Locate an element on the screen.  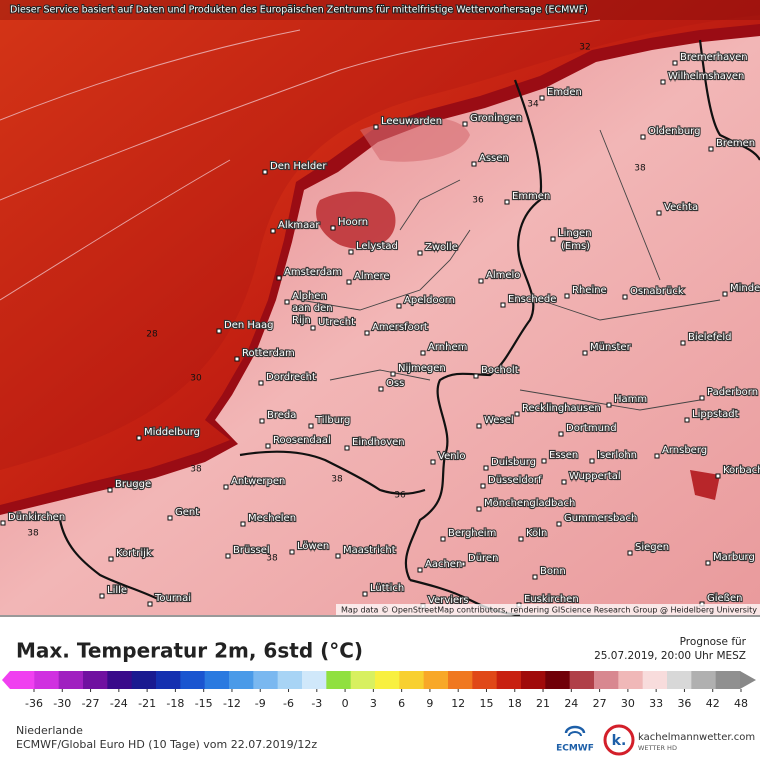
colorbar-tick-label: 6 is located at coordinates (401, 703).